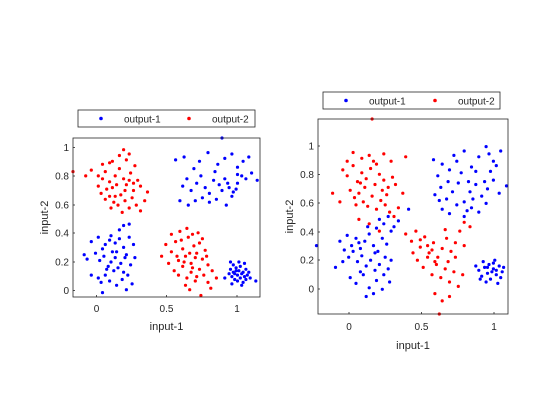  I want to click on y-tick-label: 1, so click(66, 148).